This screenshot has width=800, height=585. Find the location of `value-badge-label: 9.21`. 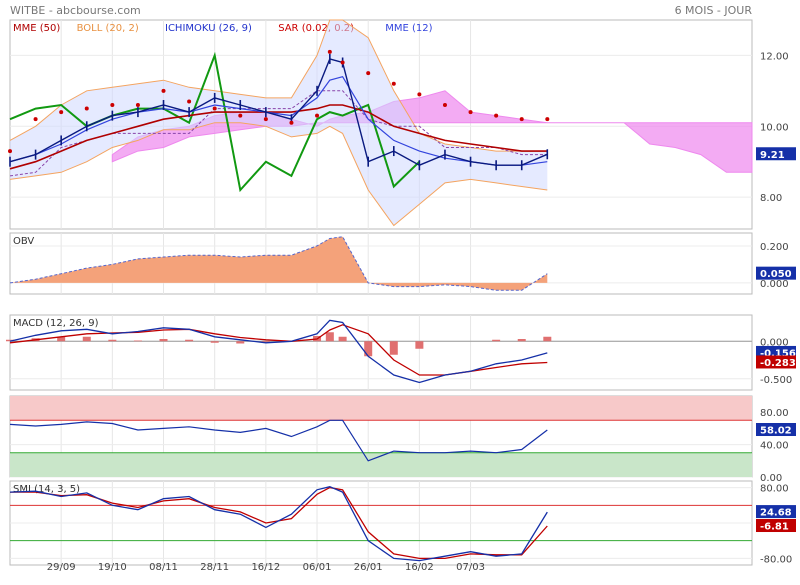

value-badge-label: 9.21 is located at coordinates (772, 155).